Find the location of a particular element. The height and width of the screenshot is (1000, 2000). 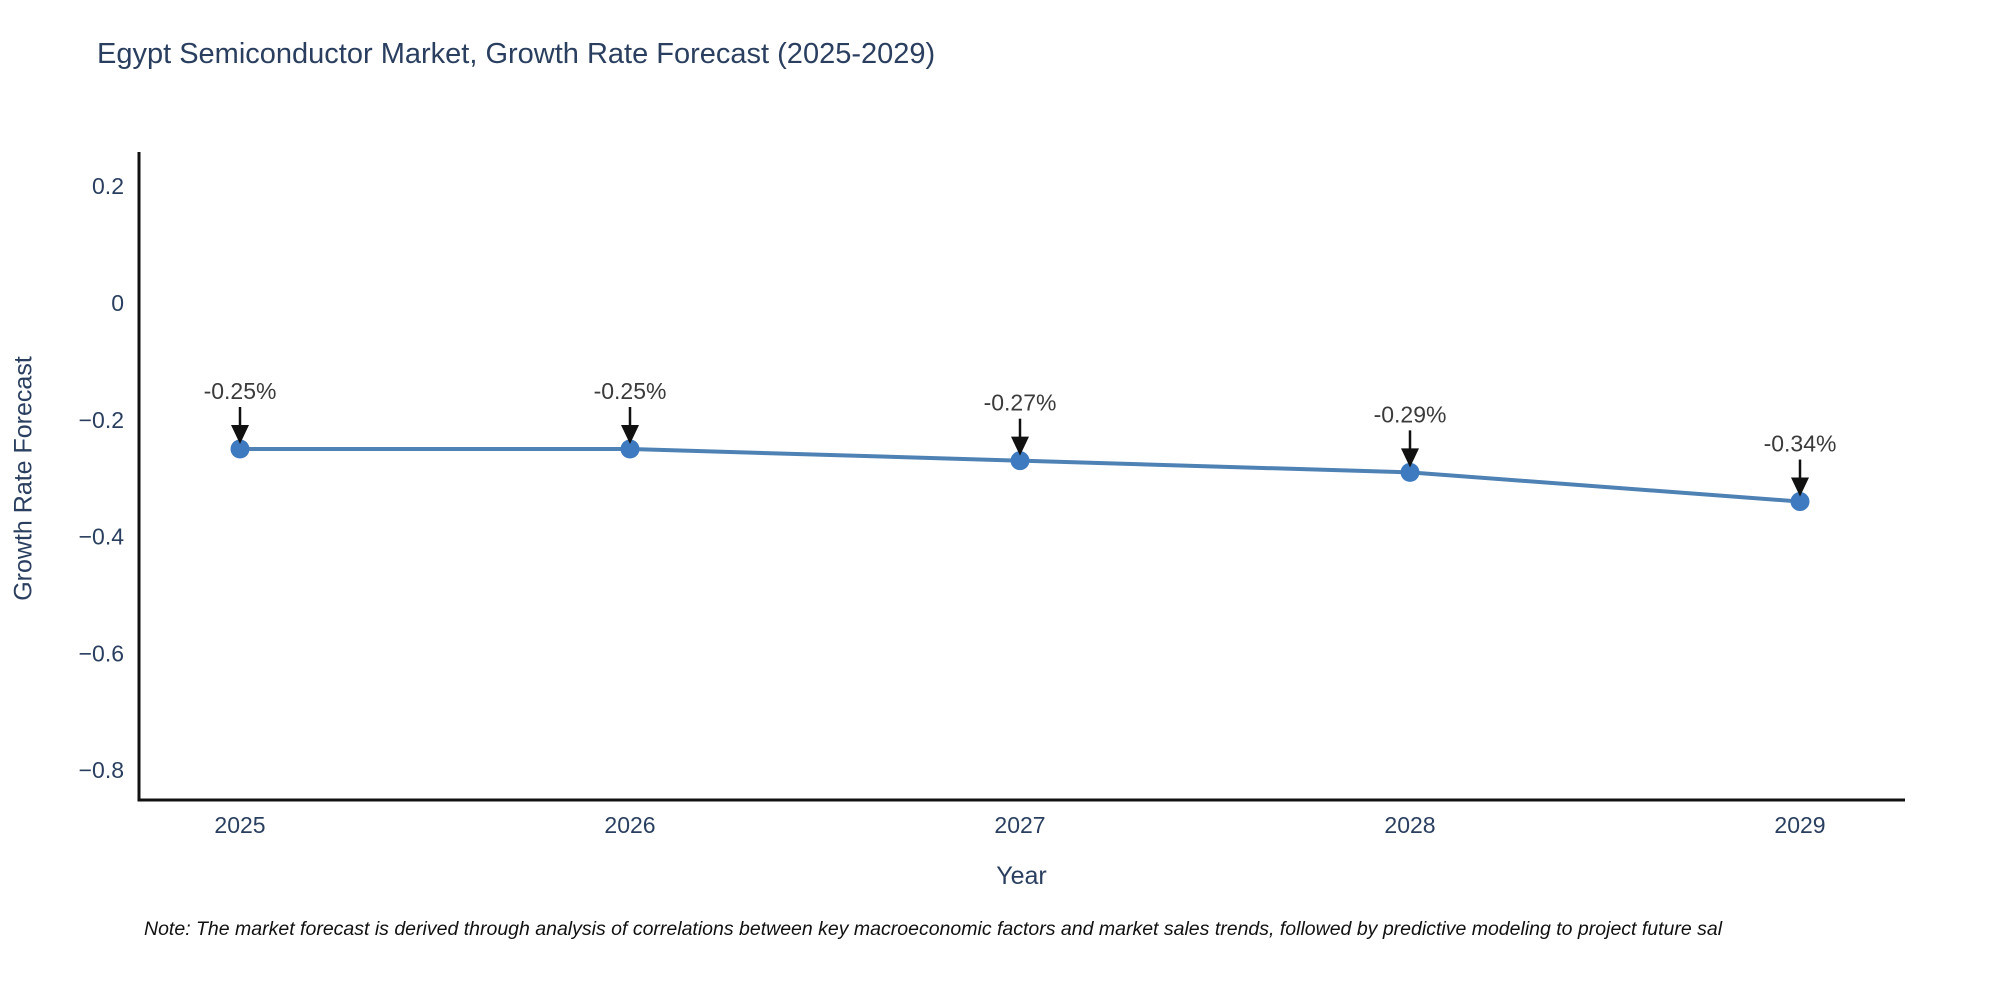

x-tick-label: 2029 is located at coordinates (1799, 825).